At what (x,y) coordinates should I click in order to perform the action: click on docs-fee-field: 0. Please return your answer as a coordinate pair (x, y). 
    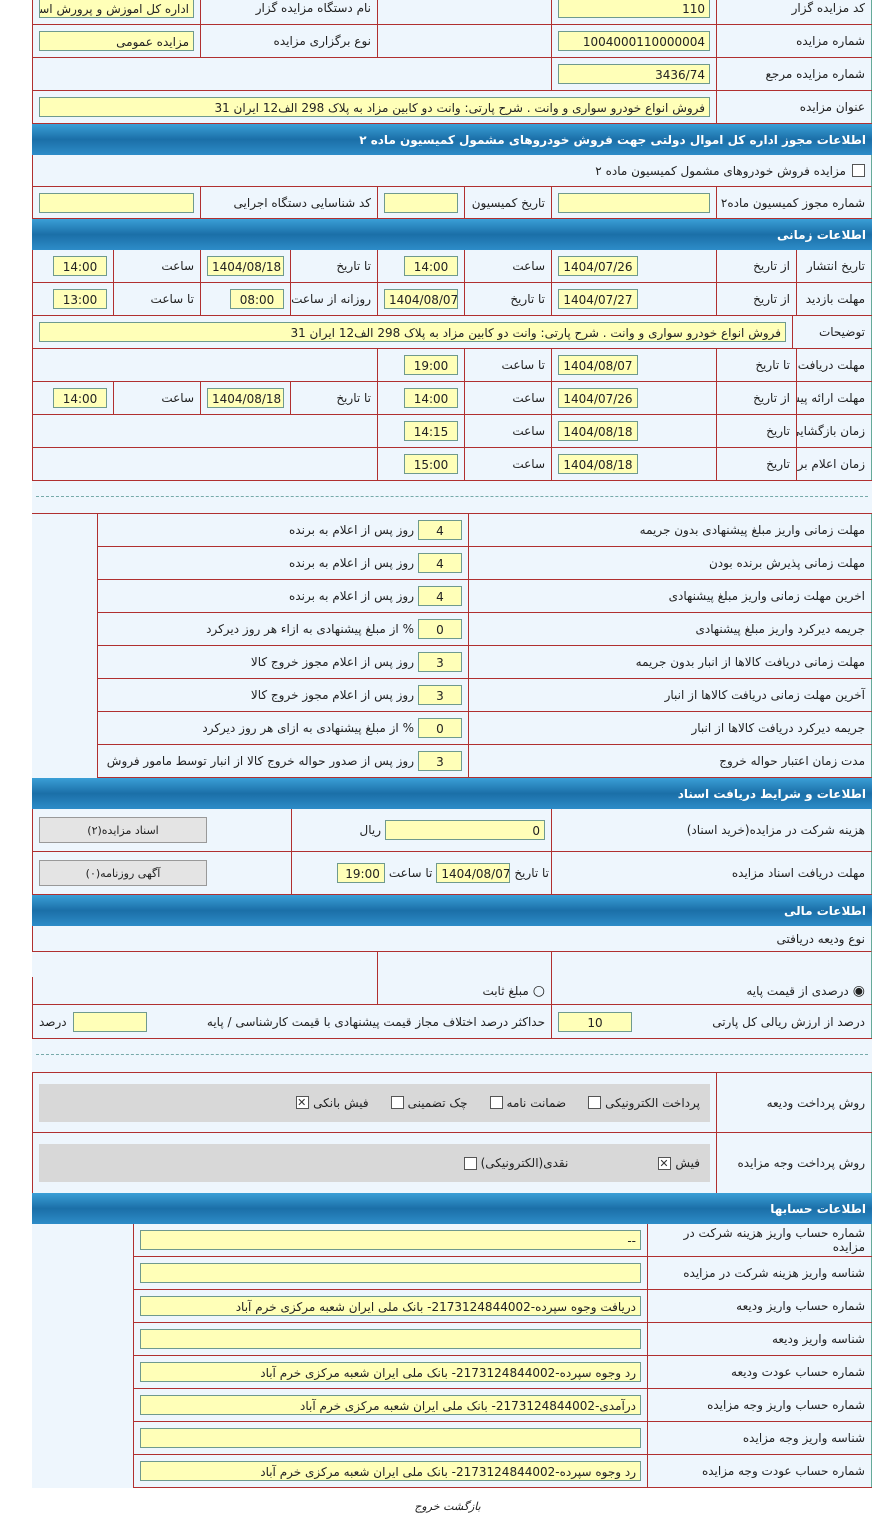
    Looking at the image, I should click on (465, 830).